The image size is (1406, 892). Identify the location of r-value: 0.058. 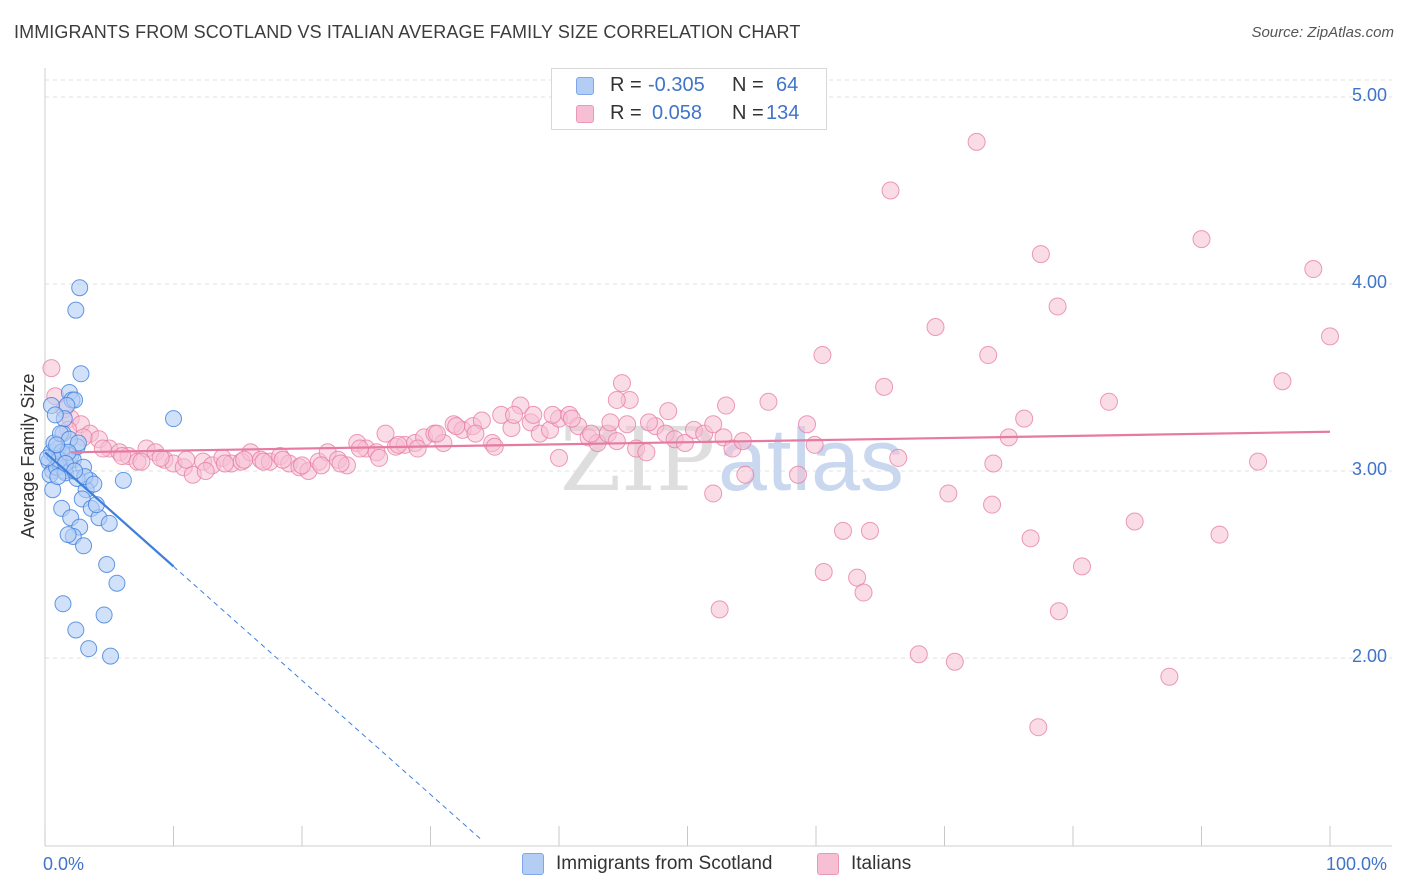
(677, 113).